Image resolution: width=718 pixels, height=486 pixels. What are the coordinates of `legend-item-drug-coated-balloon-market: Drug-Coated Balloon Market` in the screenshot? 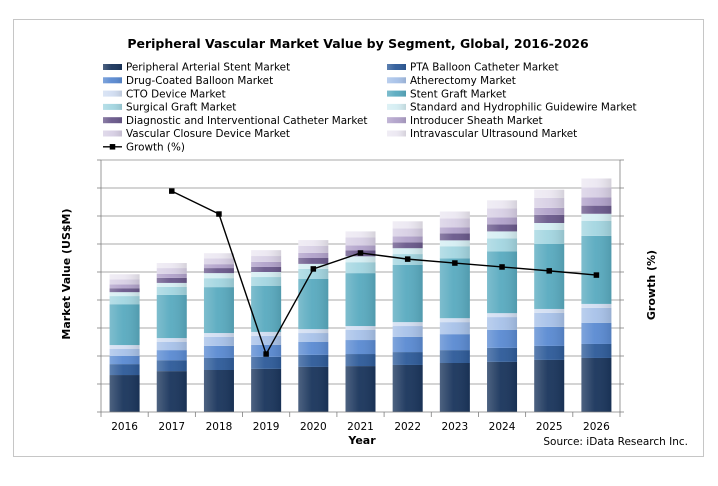 It's located at (188, 81).